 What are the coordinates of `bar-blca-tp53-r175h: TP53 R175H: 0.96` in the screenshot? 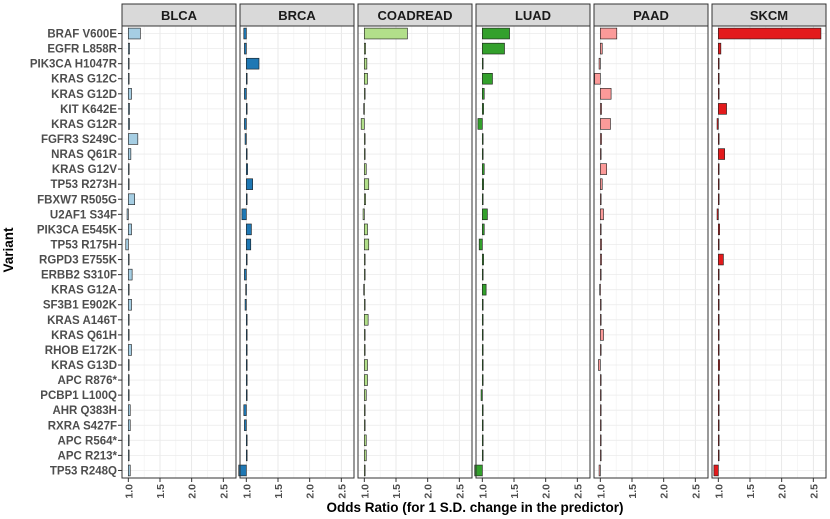 It's located at (127, 244).